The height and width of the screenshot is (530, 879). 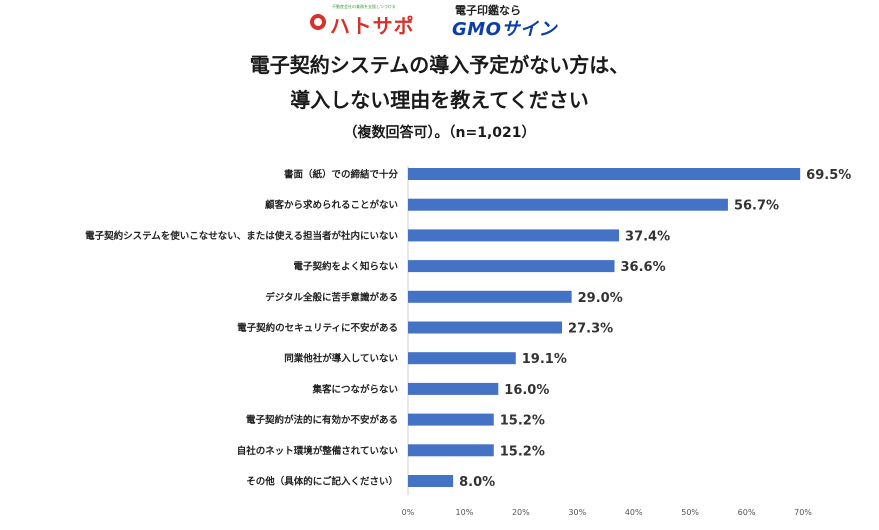 I want to click on x-tick-label: 50%, so click(x=690, y=512).